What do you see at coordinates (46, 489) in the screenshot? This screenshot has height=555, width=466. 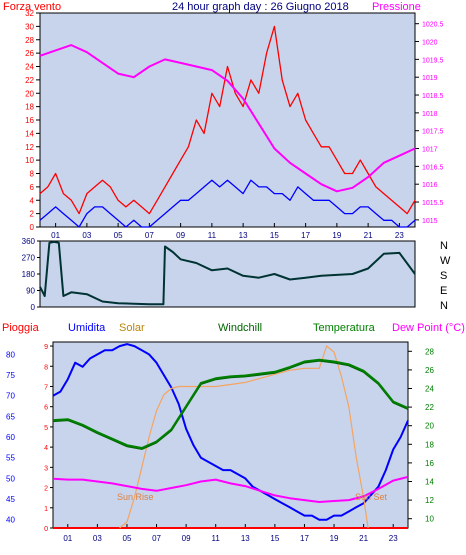 I see `rain-y-tick-label: 2` at bounding box center [46, 489].